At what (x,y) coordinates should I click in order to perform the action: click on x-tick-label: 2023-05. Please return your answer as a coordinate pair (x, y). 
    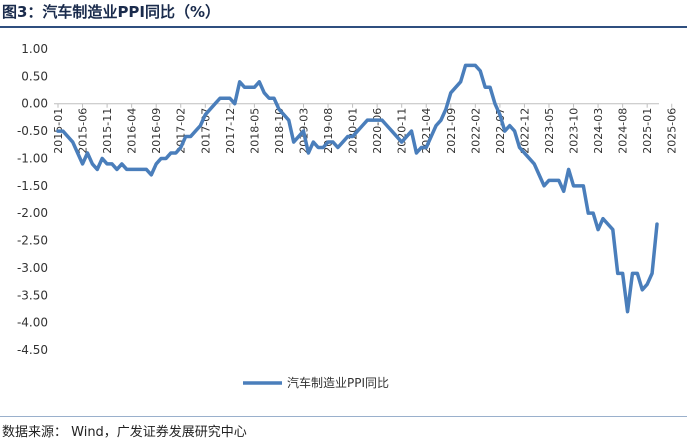
    Looking at the image, I should click on (549, 131).